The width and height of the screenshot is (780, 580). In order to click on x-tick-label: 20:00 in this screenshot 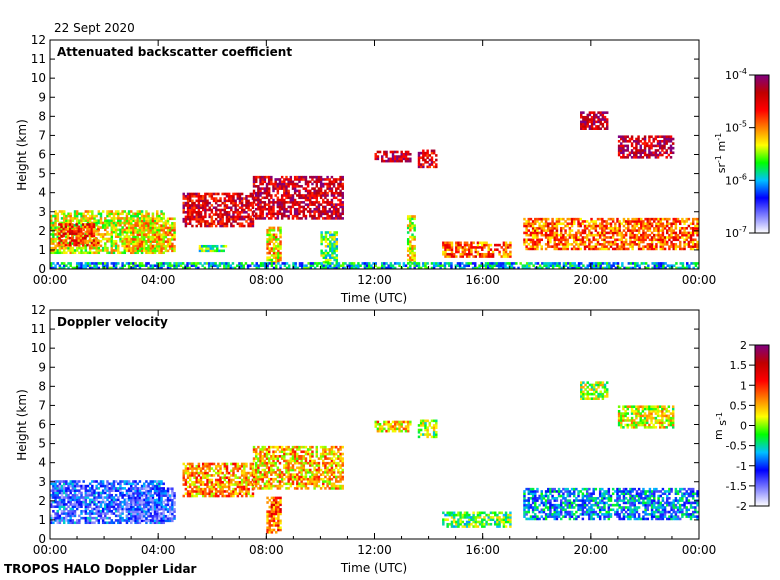, I will do `click(591, 550)`.